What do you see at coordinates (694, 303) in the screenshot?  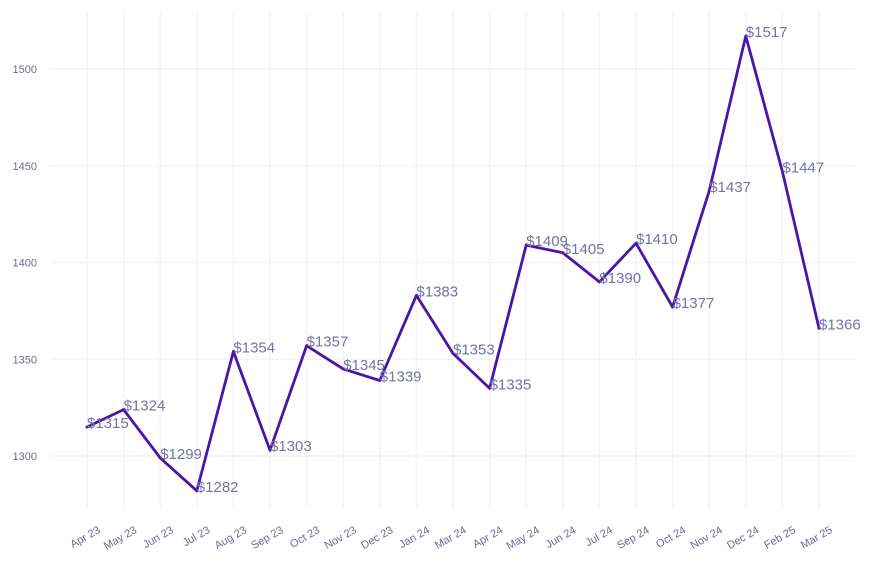 I see `data-label: $1377` at bounding box center [694, 303].